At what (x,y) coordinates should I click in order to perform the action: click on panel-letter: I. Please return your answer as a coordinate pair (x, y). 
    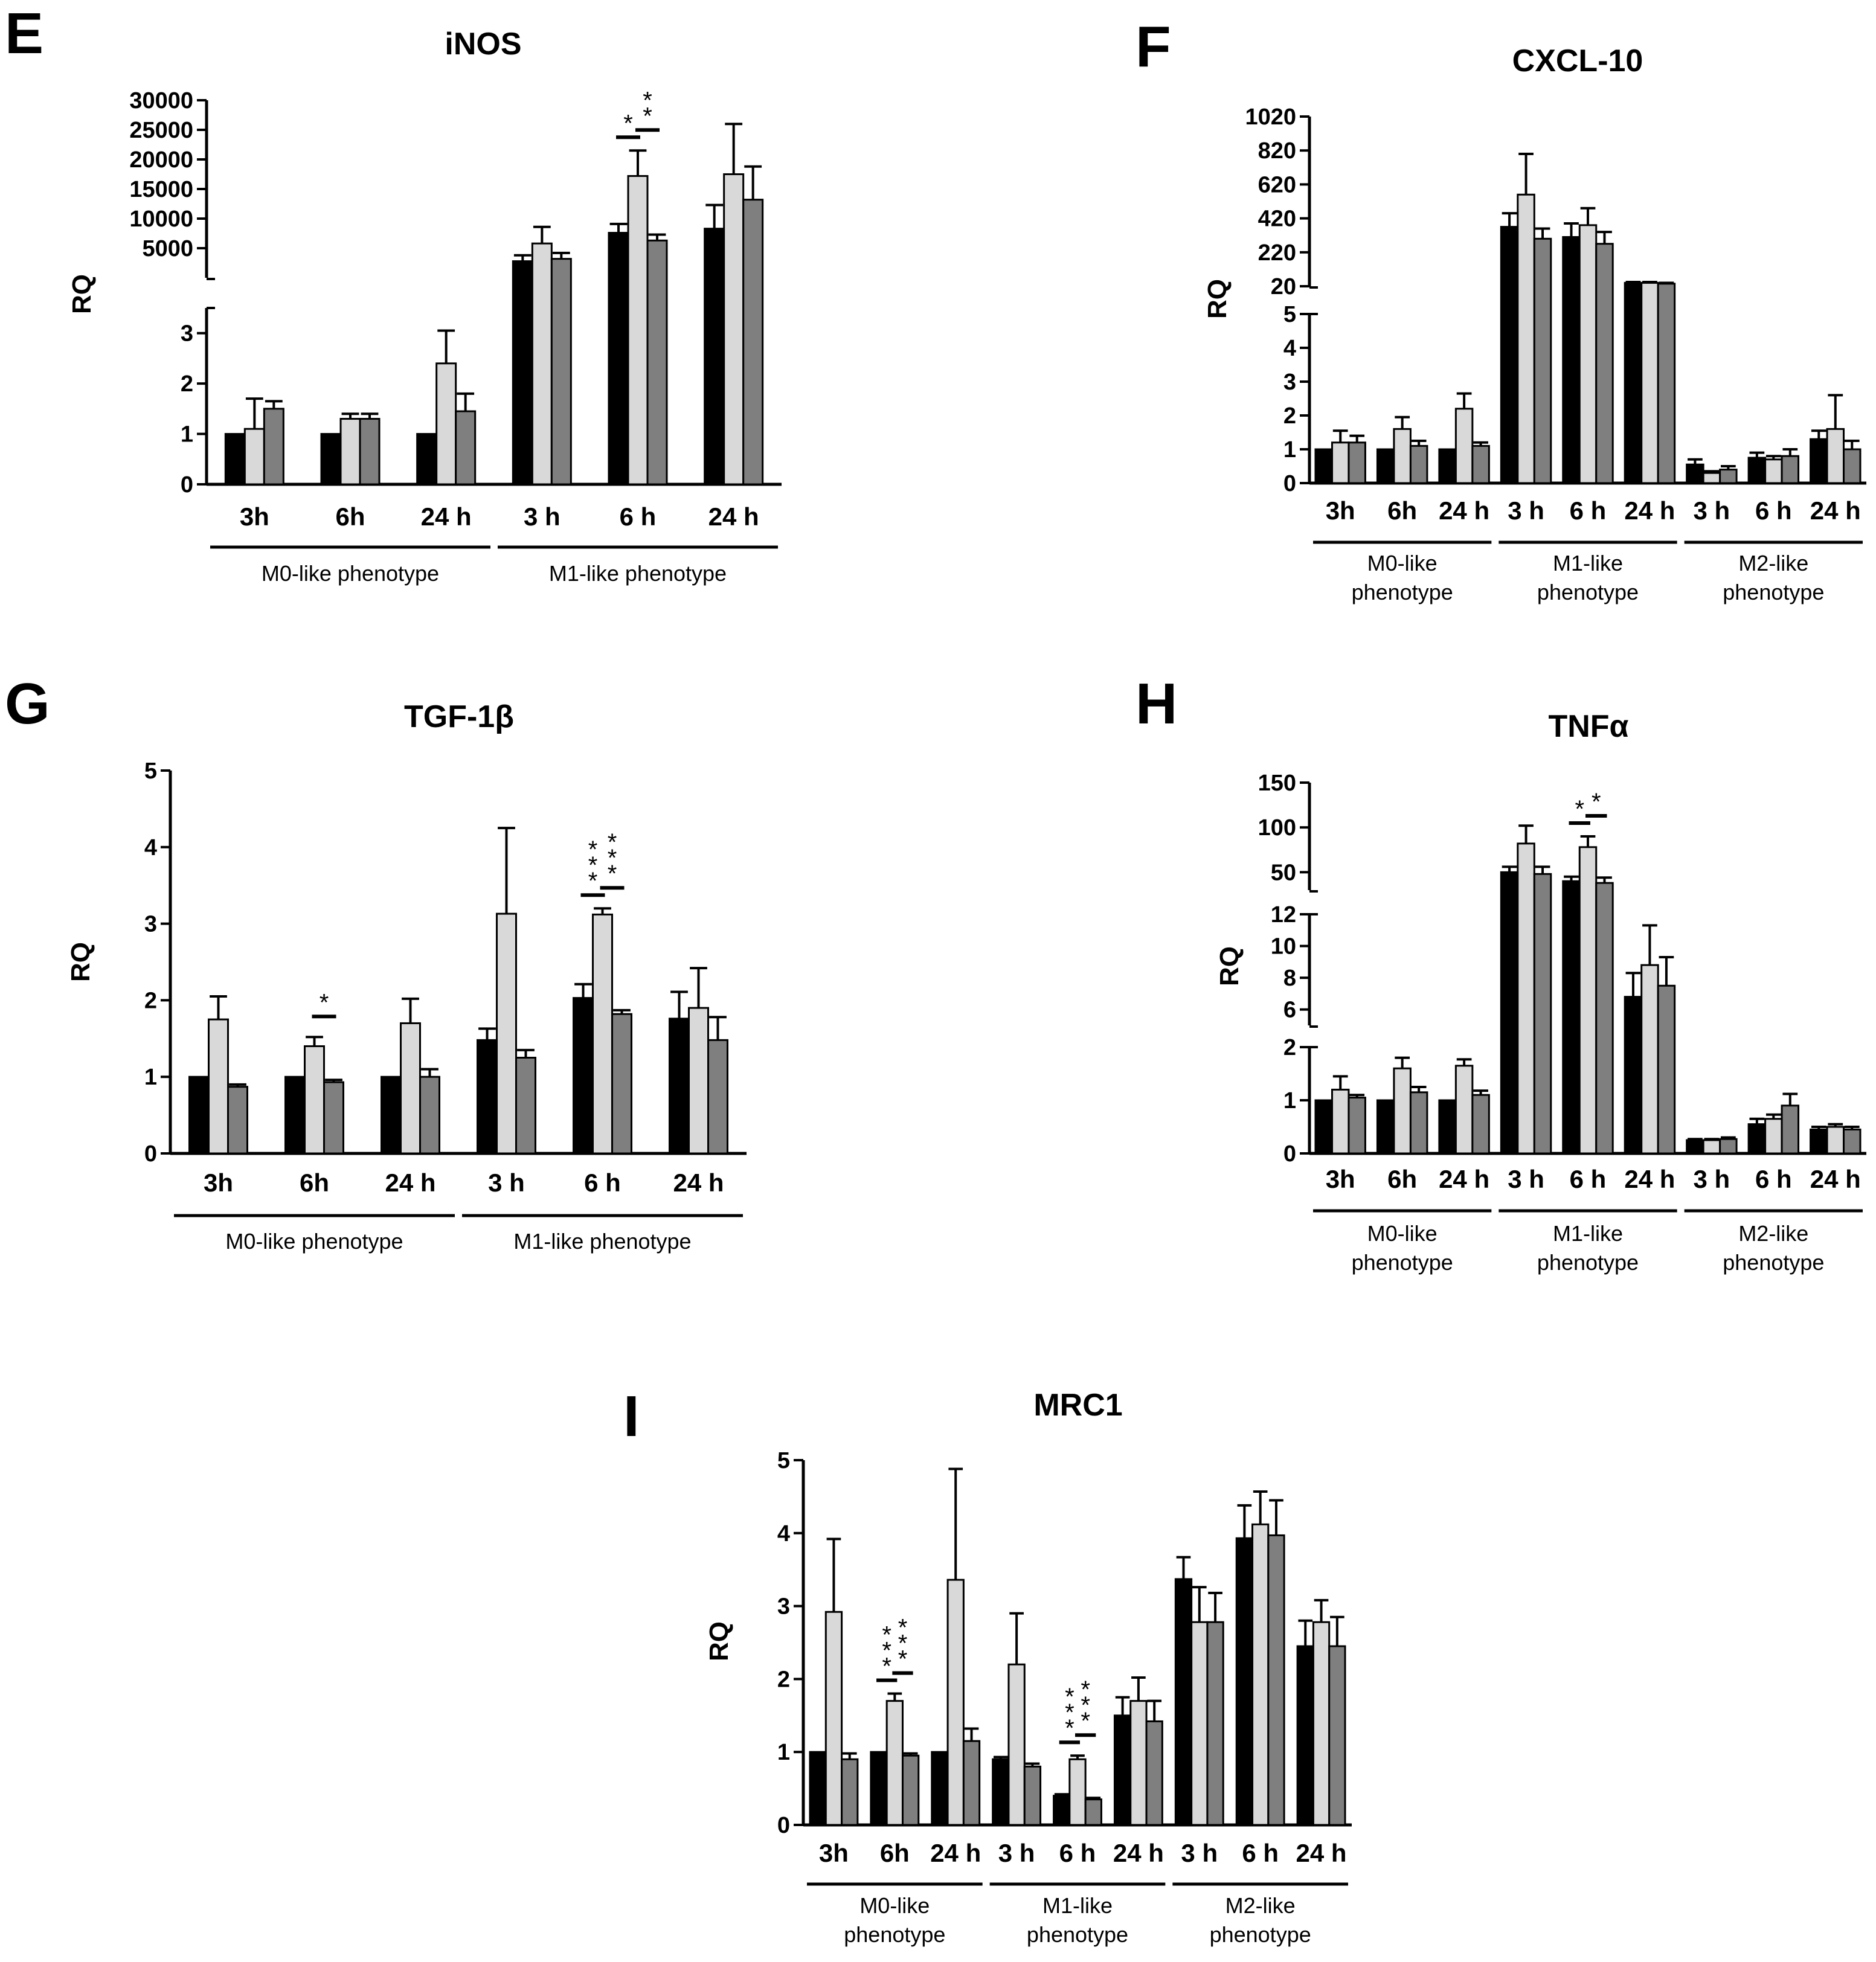
    Looking at the image, I should click on (632, 1416).